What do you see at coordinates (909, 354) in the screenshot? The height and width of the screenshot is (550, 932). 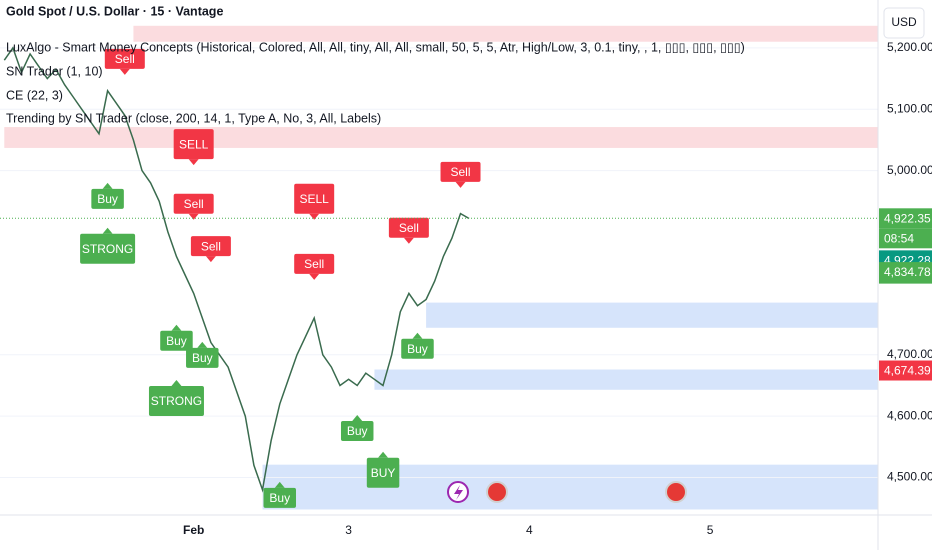 I see `y-tick-label: 4,700.00` at bounding box center [909, 354].